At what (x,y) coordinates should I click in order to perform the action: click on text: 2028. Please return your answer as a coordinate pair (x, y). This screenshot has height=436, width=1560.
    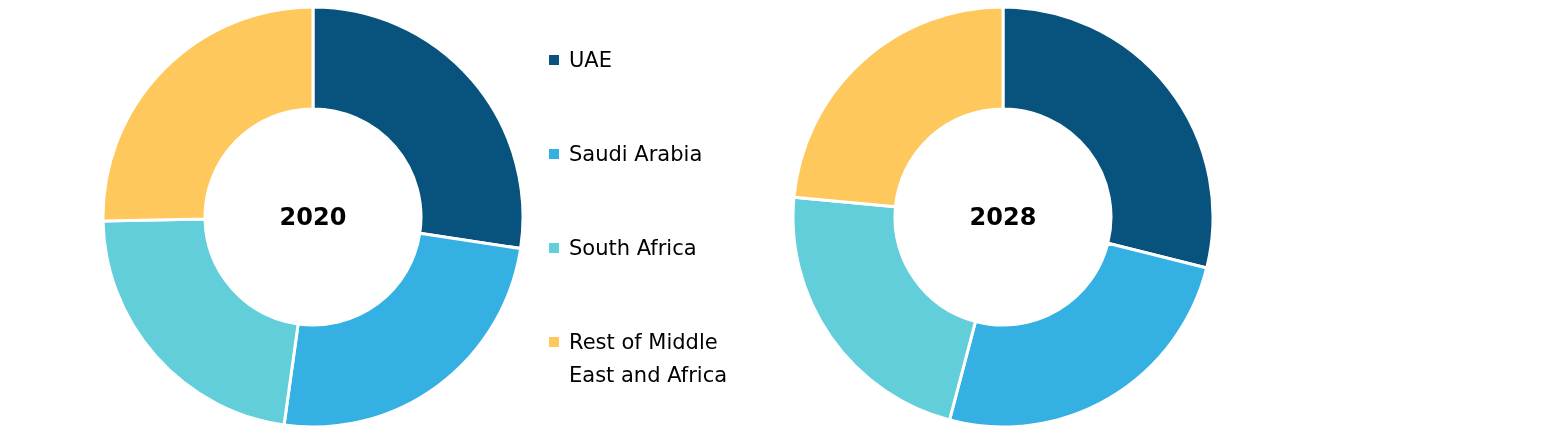
    Looking at the image, I should click on (1003, 217).